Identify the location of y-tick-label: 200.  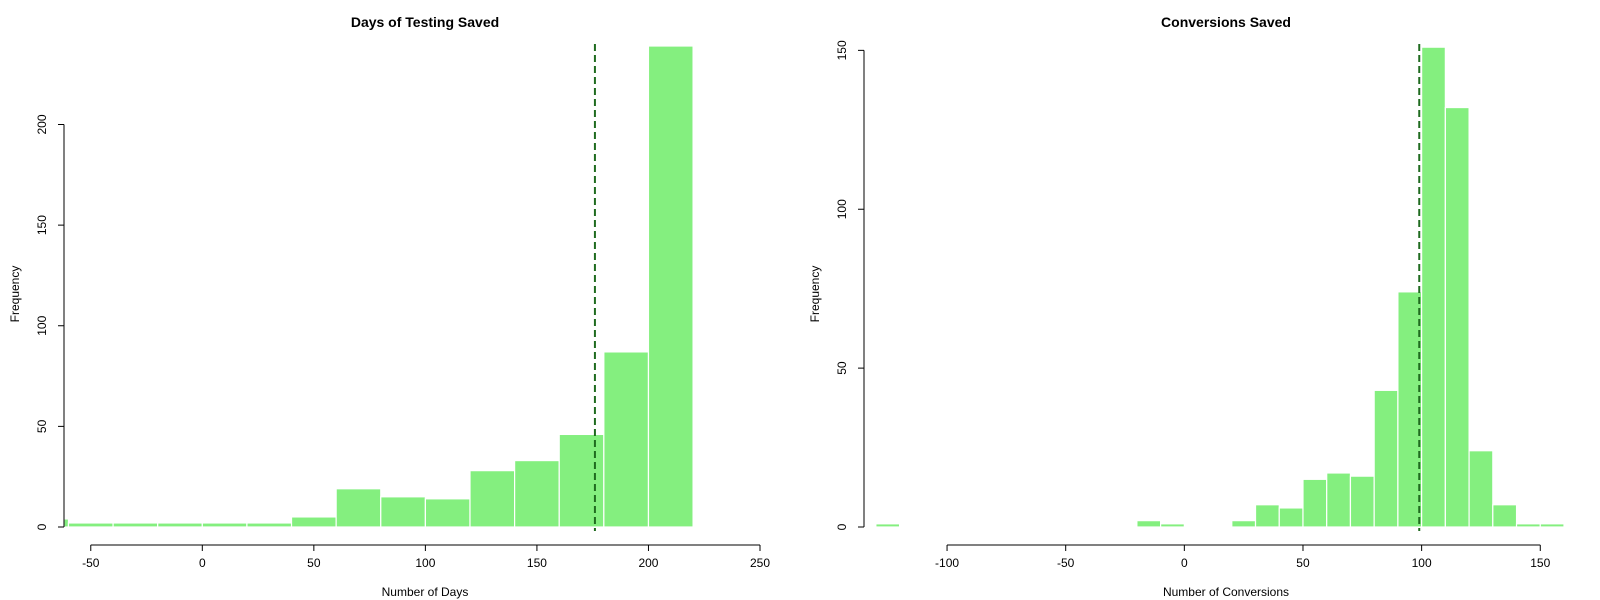
(42, 124).